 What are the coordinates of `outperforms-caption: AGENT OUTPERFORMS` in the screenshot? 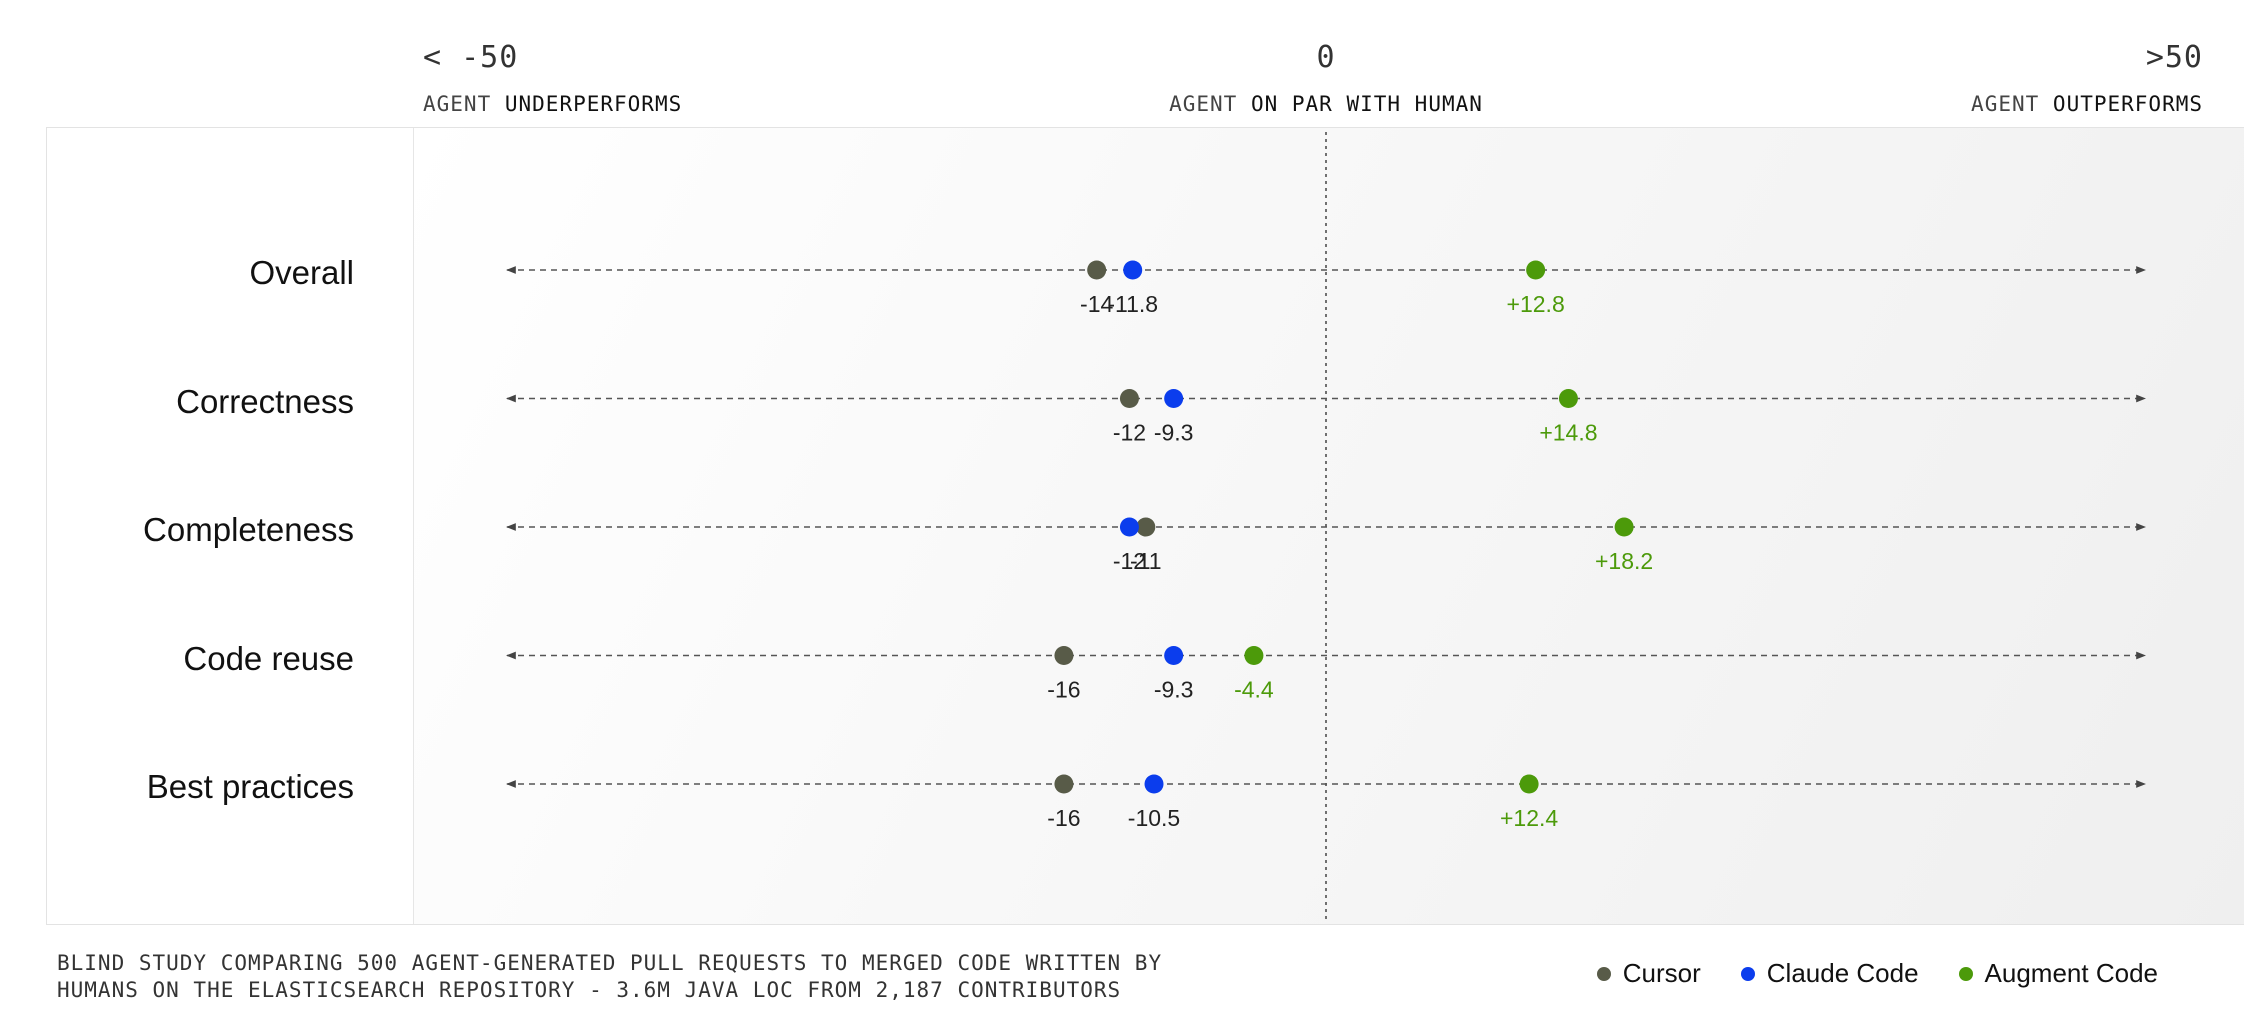 It's located at (2087, 104).